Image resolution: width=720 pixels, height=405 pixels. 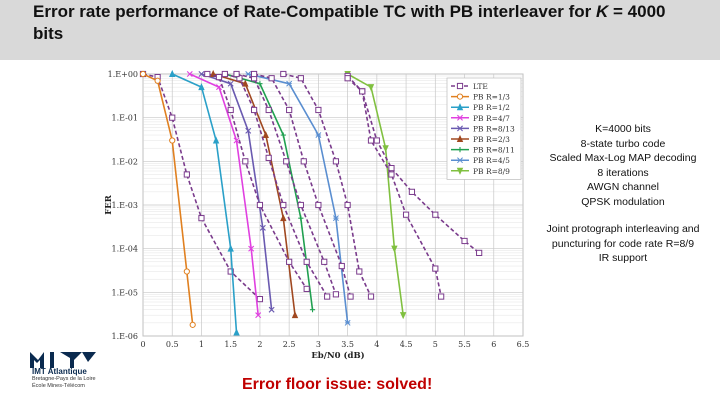 What do you see at coordinates (142, 344) in the screenshot?
I see `x-tick-label: 0` at bounding box center [142, 344].